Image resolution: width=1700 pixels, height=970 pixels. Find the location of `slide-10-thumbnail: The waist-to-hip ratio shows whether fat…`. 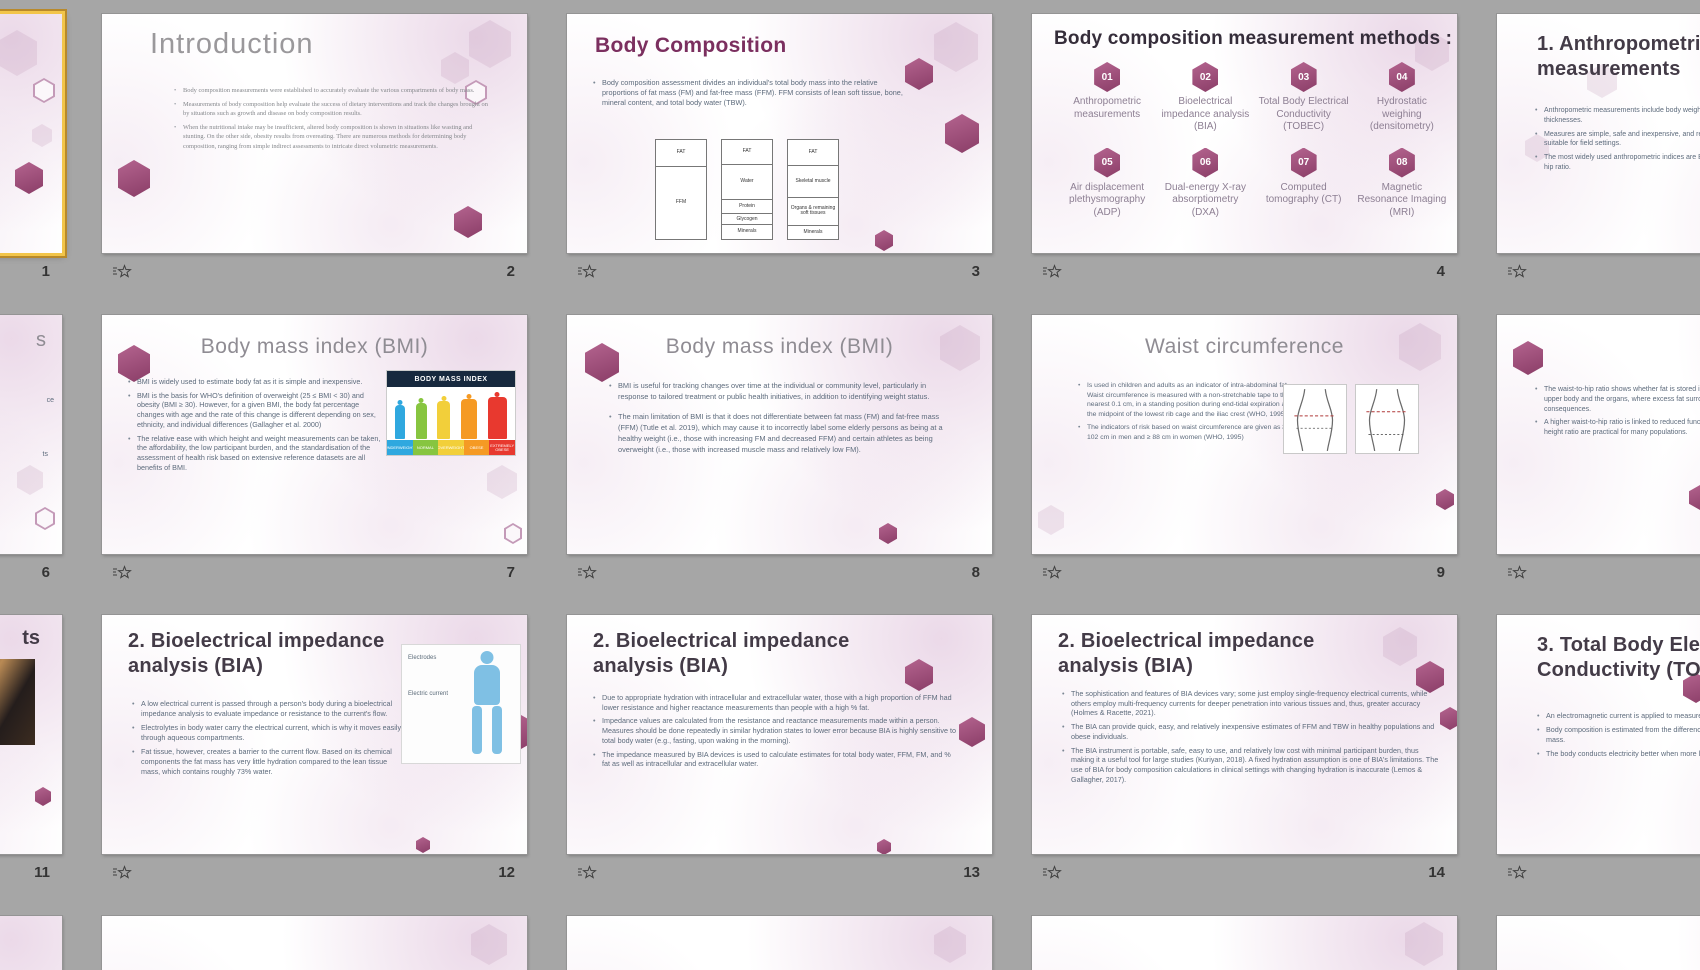

slide-10-thumbnail: The waist-to-hip ratio shows whether fat… is located at coordinates (1598, 434).